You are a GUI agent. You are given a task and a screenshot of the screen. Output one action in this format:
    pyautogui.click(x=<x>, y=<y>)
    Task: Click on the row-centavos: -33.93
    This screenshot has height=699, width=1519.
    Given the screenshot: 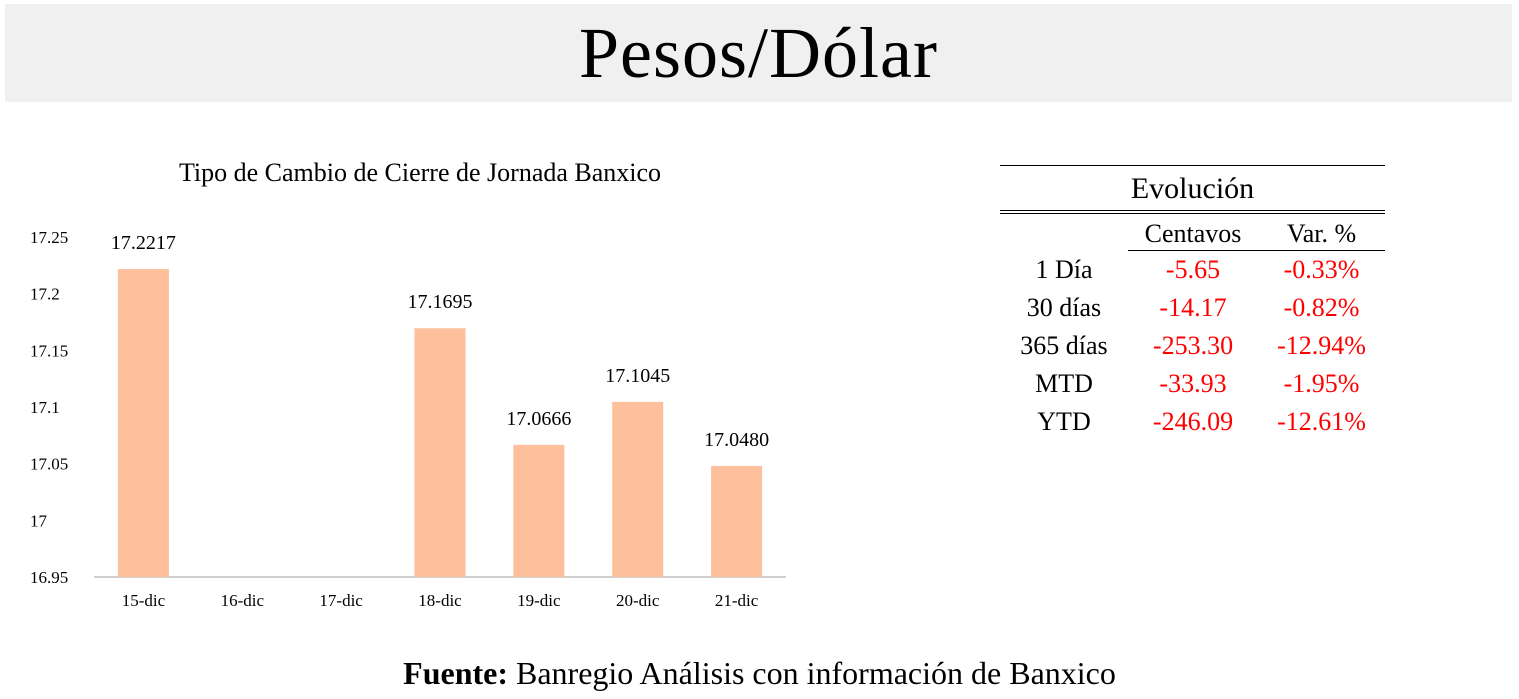 What is the action you would take?
    pyautogui.click(x=1193, y=383)
    